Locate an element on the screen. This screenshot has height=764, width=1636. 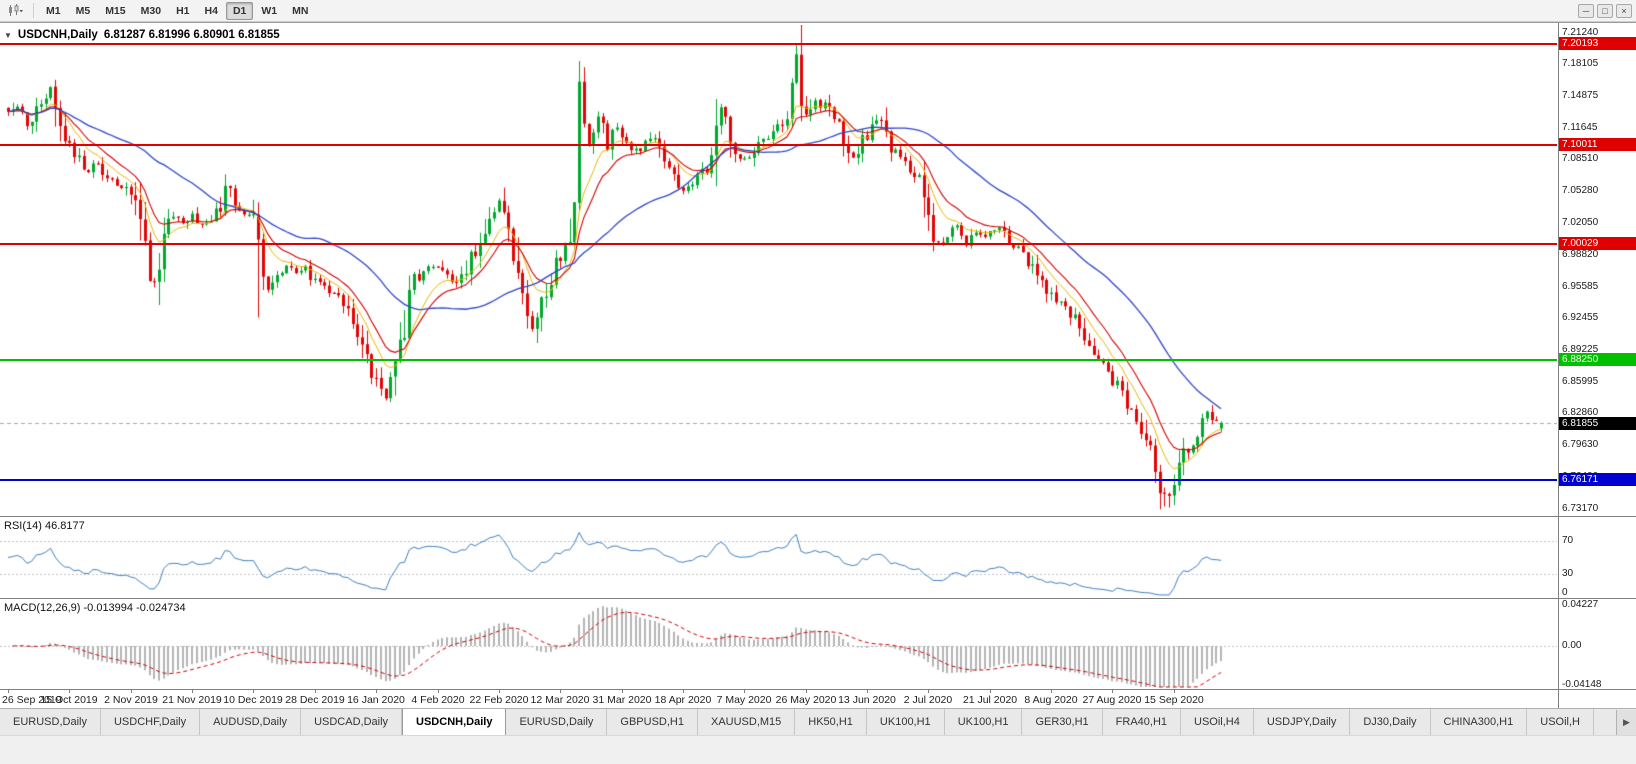
price-axis-tick: 6.95585 is located at coordinates (1580, 286).